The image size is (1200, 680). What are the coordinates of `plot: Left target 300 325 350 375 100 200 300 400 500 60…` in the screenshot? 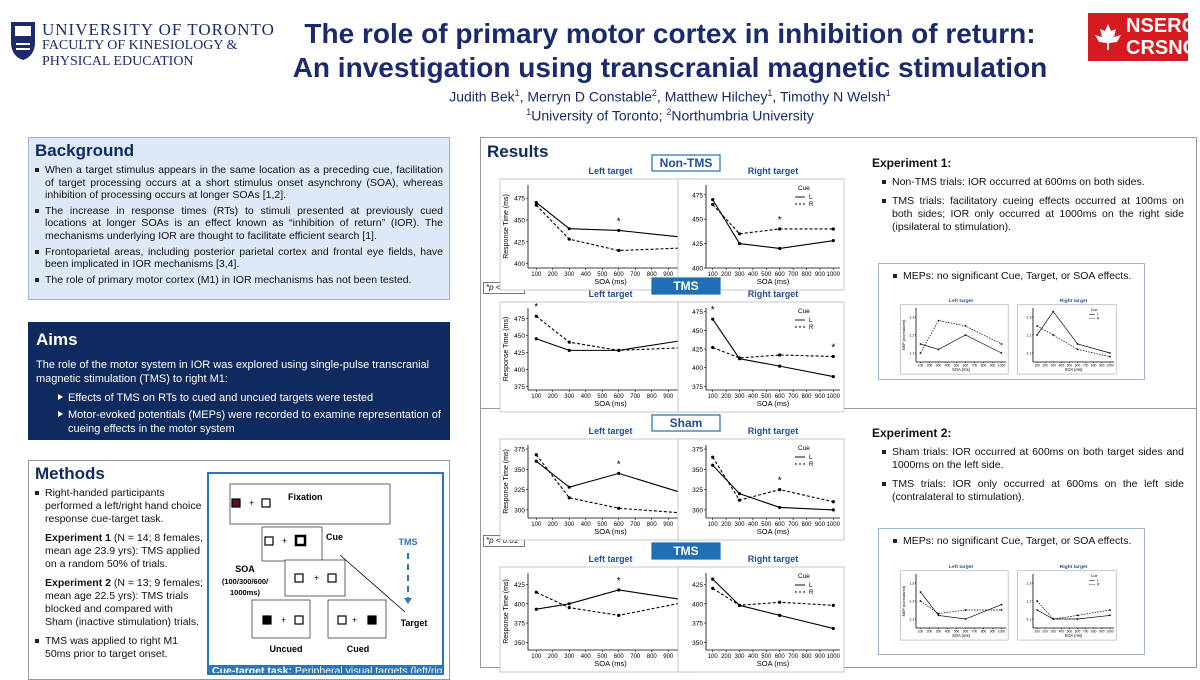 It's located at (598, 483).